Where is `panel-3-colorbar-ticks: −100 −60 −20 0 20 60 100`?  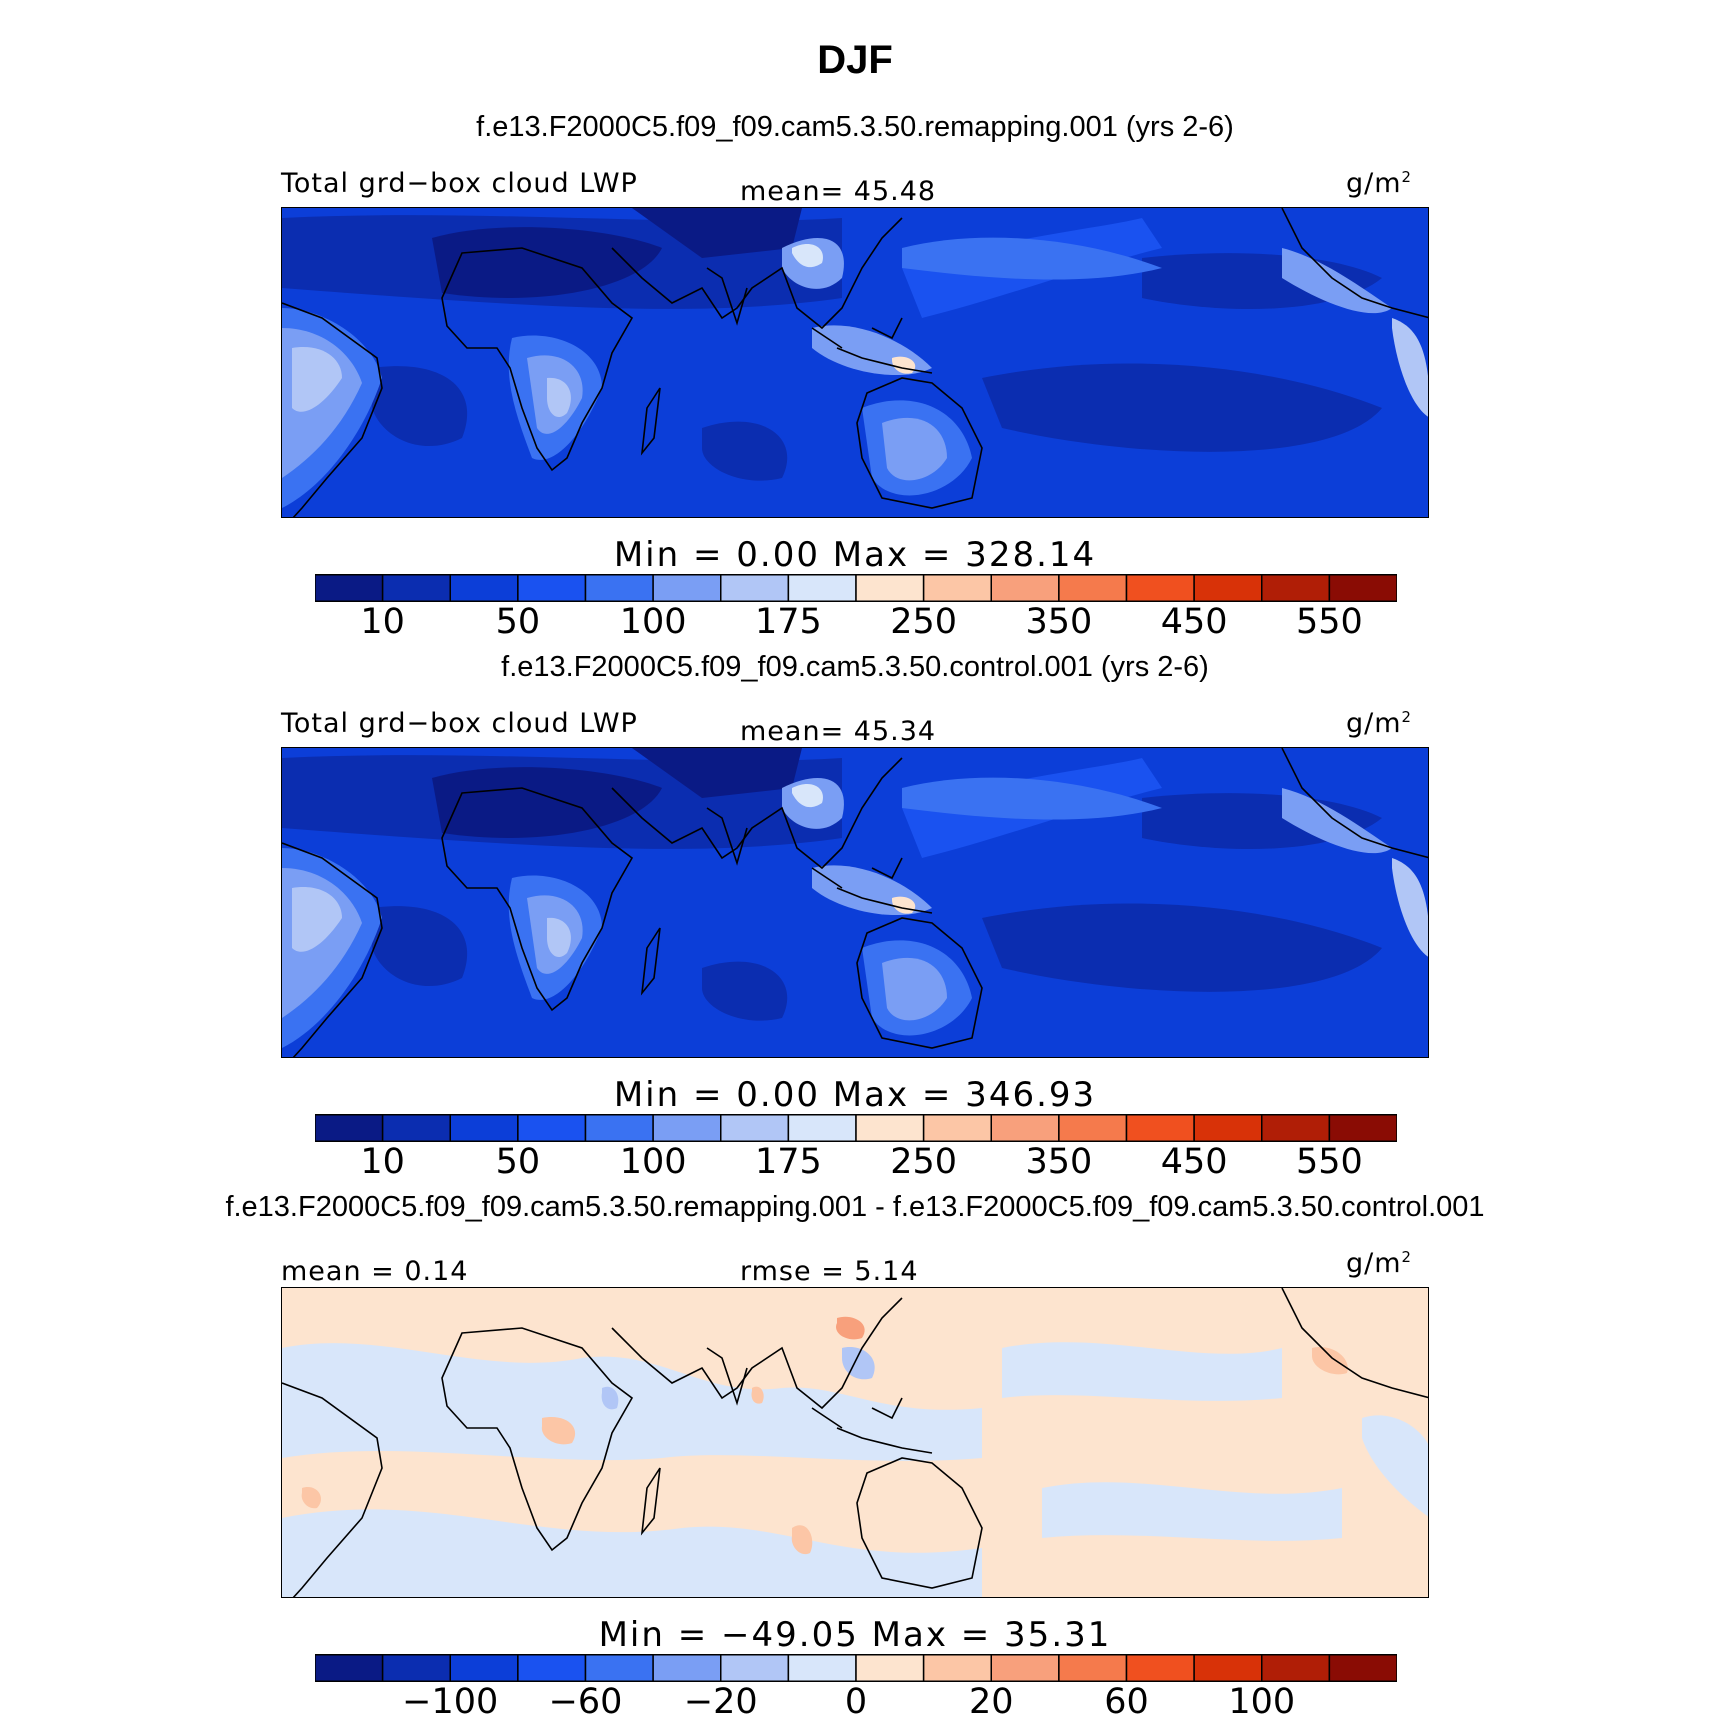 panel-3-colorbar-ticks: −100 −60 −20 0 20 60 100 is located at coordinates (856, 1702).